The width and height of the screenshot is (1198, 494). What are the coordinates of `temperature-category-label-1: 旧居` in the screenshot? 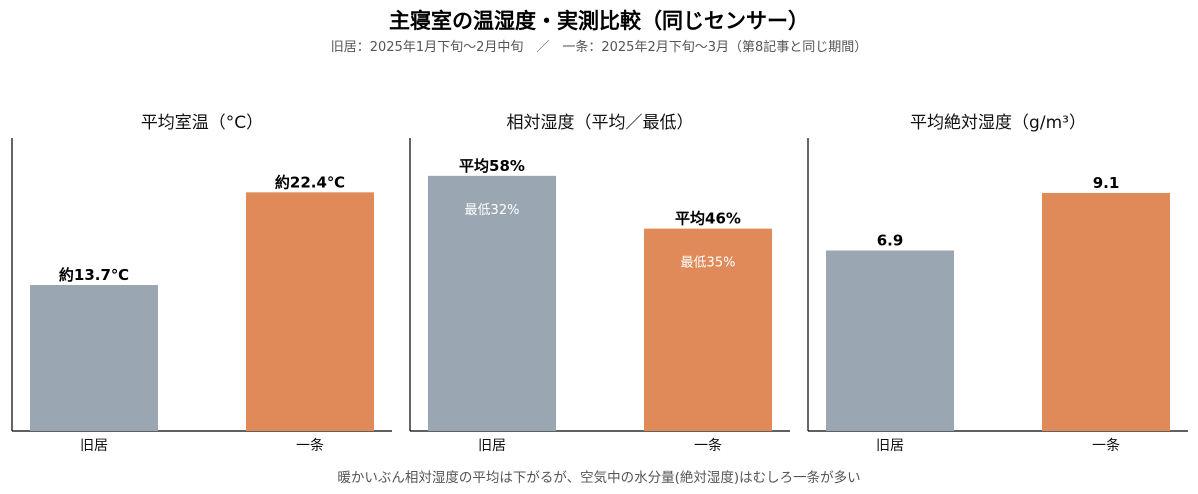 It's located at (94, 446).